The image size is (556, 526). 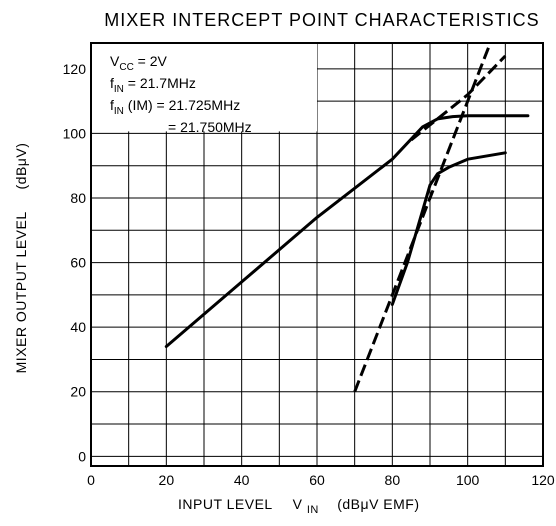 I want to click on x-tick-label: 100, so click(x=468, y=480).